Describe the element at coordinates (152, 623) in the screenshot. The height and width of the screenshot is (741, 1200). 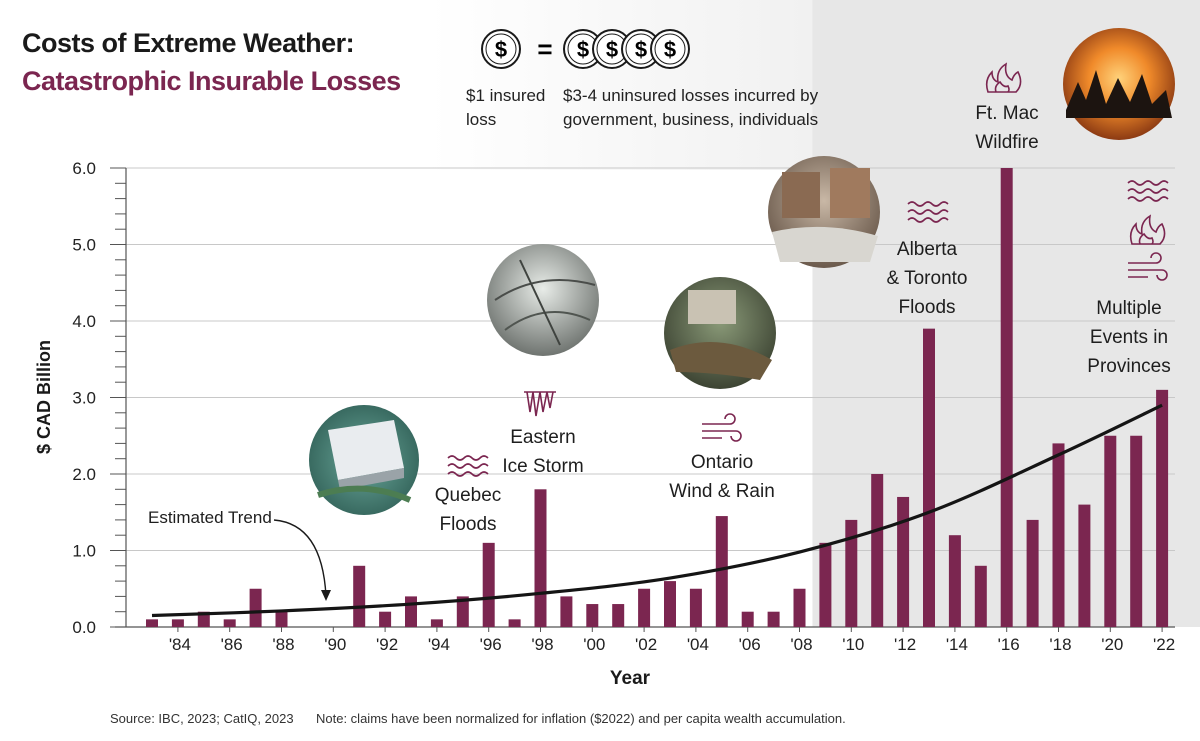
I see `bar-1983` at that location.